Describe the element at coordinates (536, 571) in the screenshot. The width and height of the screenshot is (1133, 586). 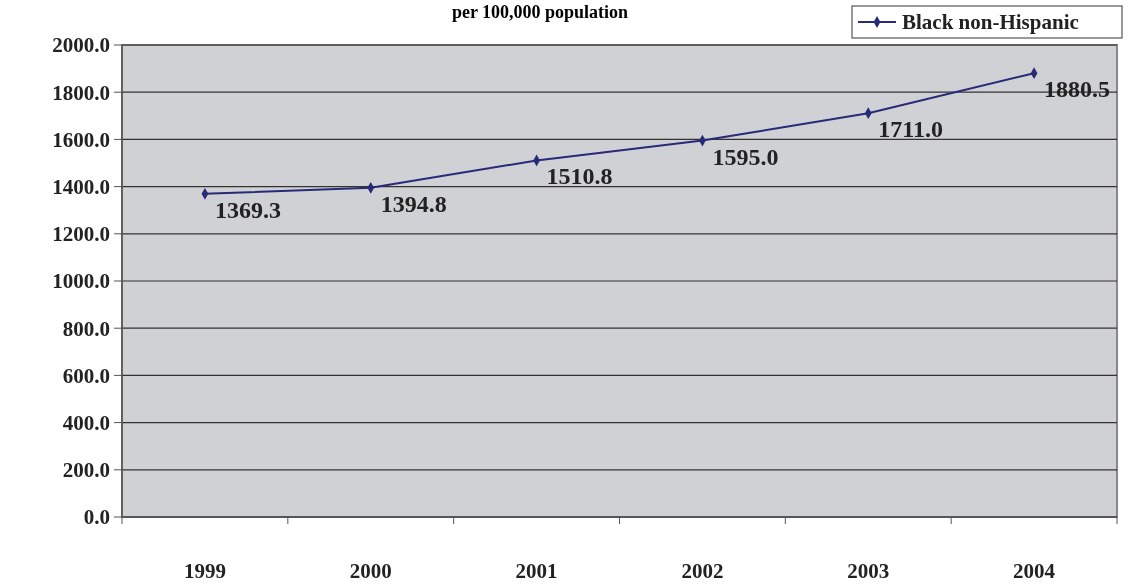
I see `x-tick-label: 2001` at that location.